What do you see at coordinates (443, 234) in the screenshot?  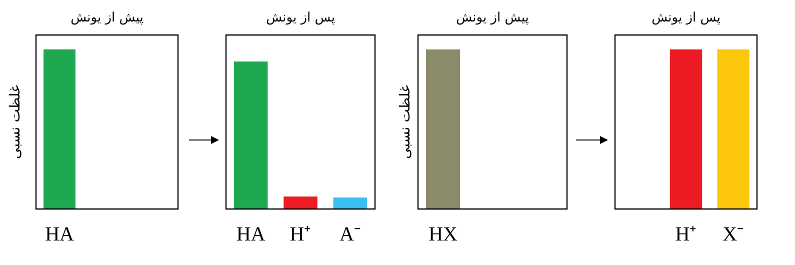 I see `x-tick-label: HX` at bounding box center [443, 234].